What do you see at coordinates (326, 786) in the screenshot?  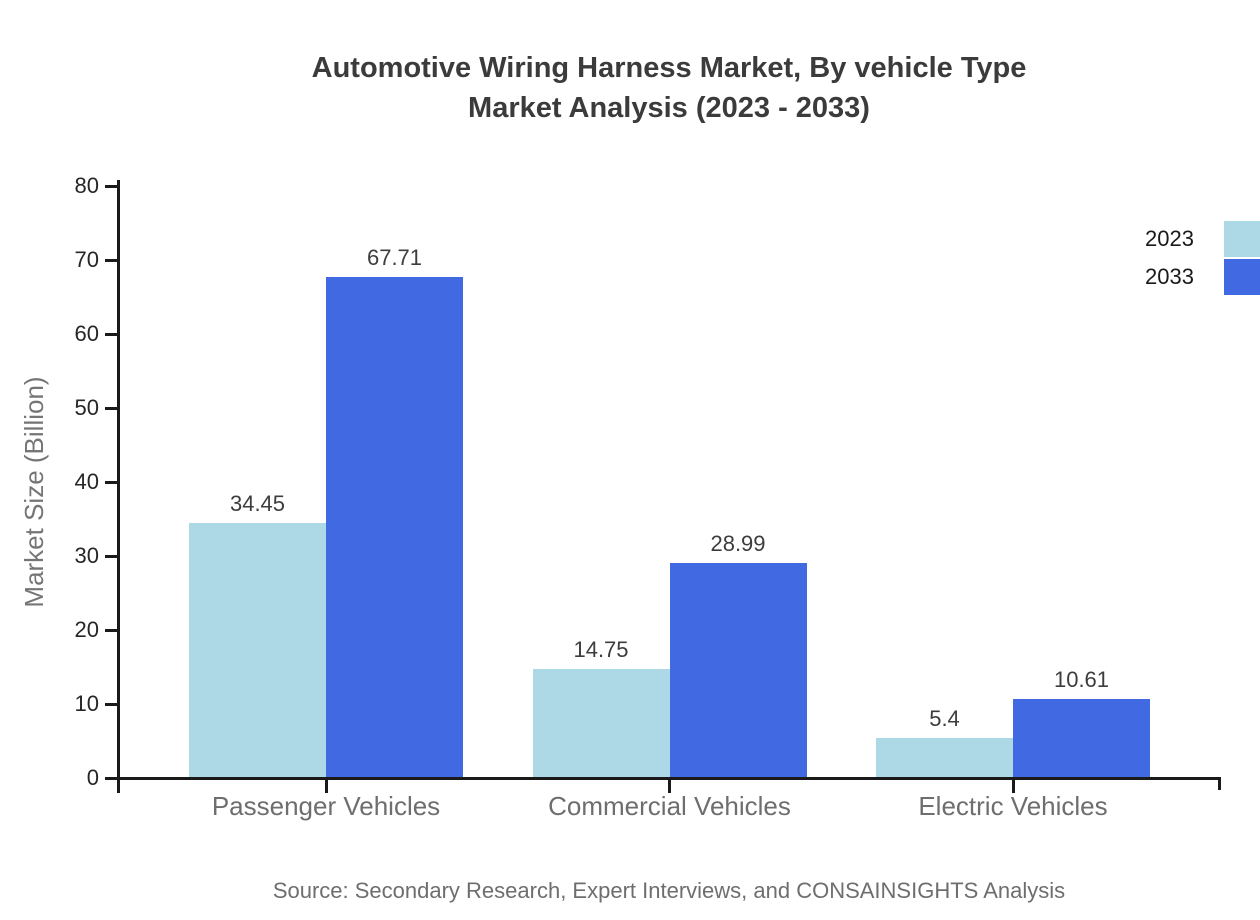 I see `x-tick-passenger-vehicles` at bounding box center [326, 786].